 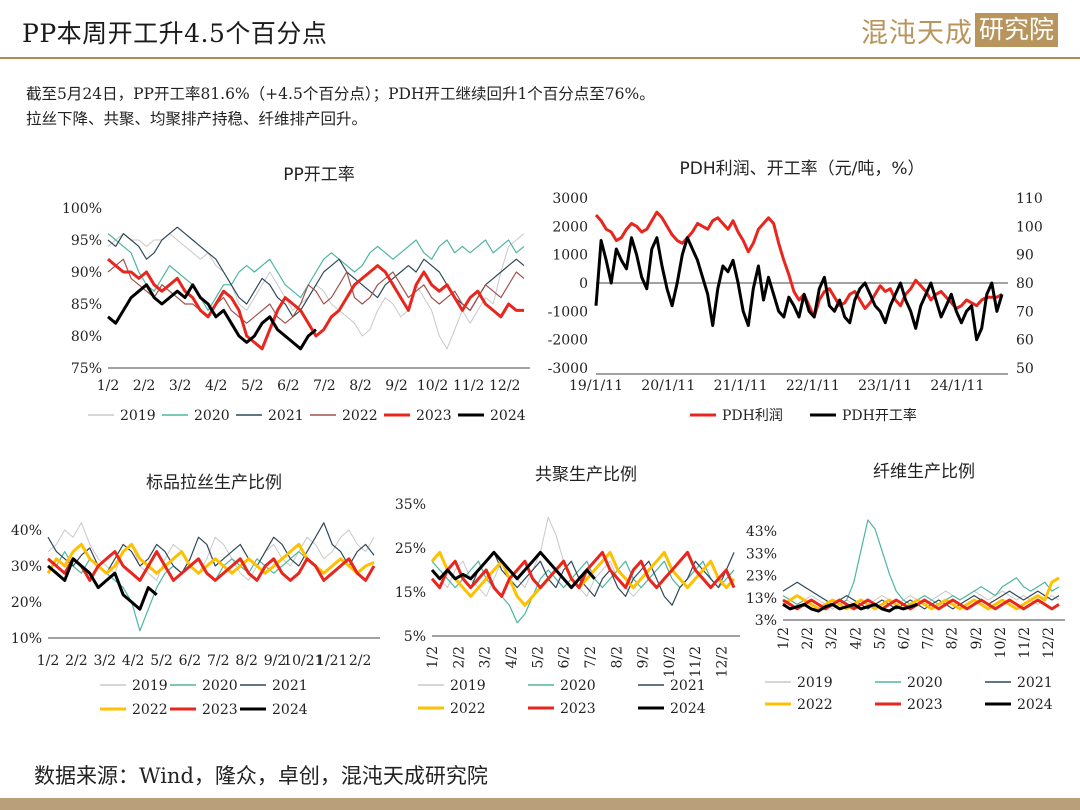 I want to click on y-tick-label: -1000, so click(x=568, y=312).